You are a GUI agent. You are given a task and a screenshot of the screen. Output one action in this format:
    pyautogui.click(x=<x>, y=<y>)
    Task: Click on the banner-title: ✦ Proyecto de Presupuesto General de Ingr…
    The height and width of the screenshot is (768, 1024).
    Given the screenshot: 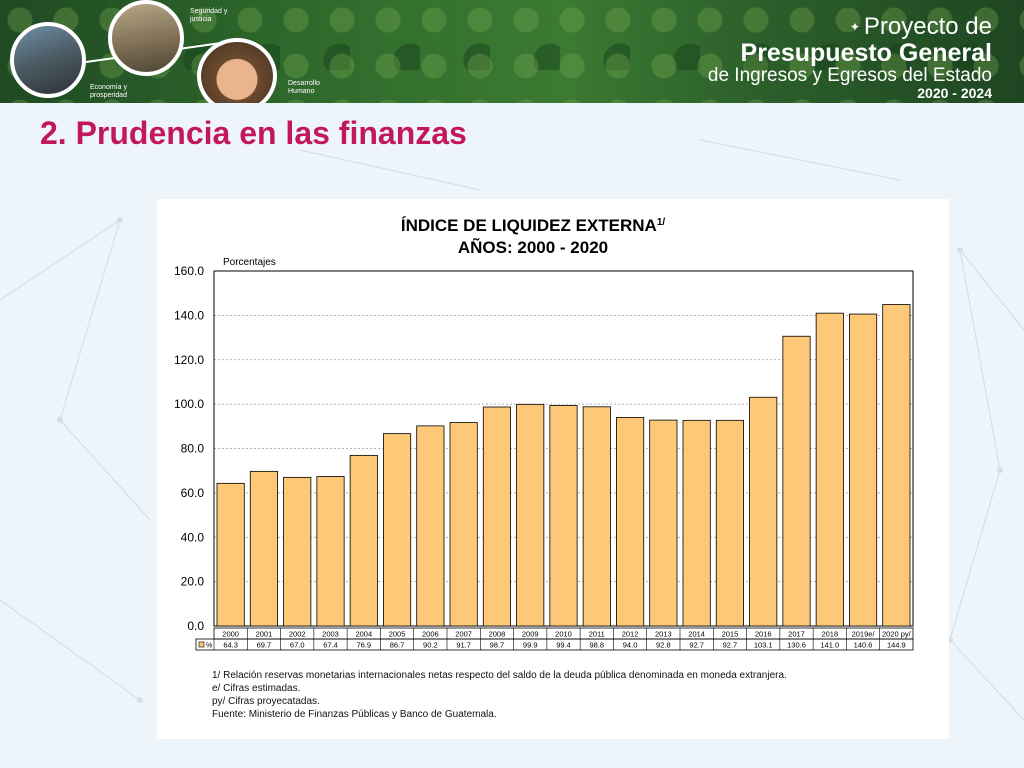 What is the action you would take?
    pyautogui.click(x=850, y=57)
    